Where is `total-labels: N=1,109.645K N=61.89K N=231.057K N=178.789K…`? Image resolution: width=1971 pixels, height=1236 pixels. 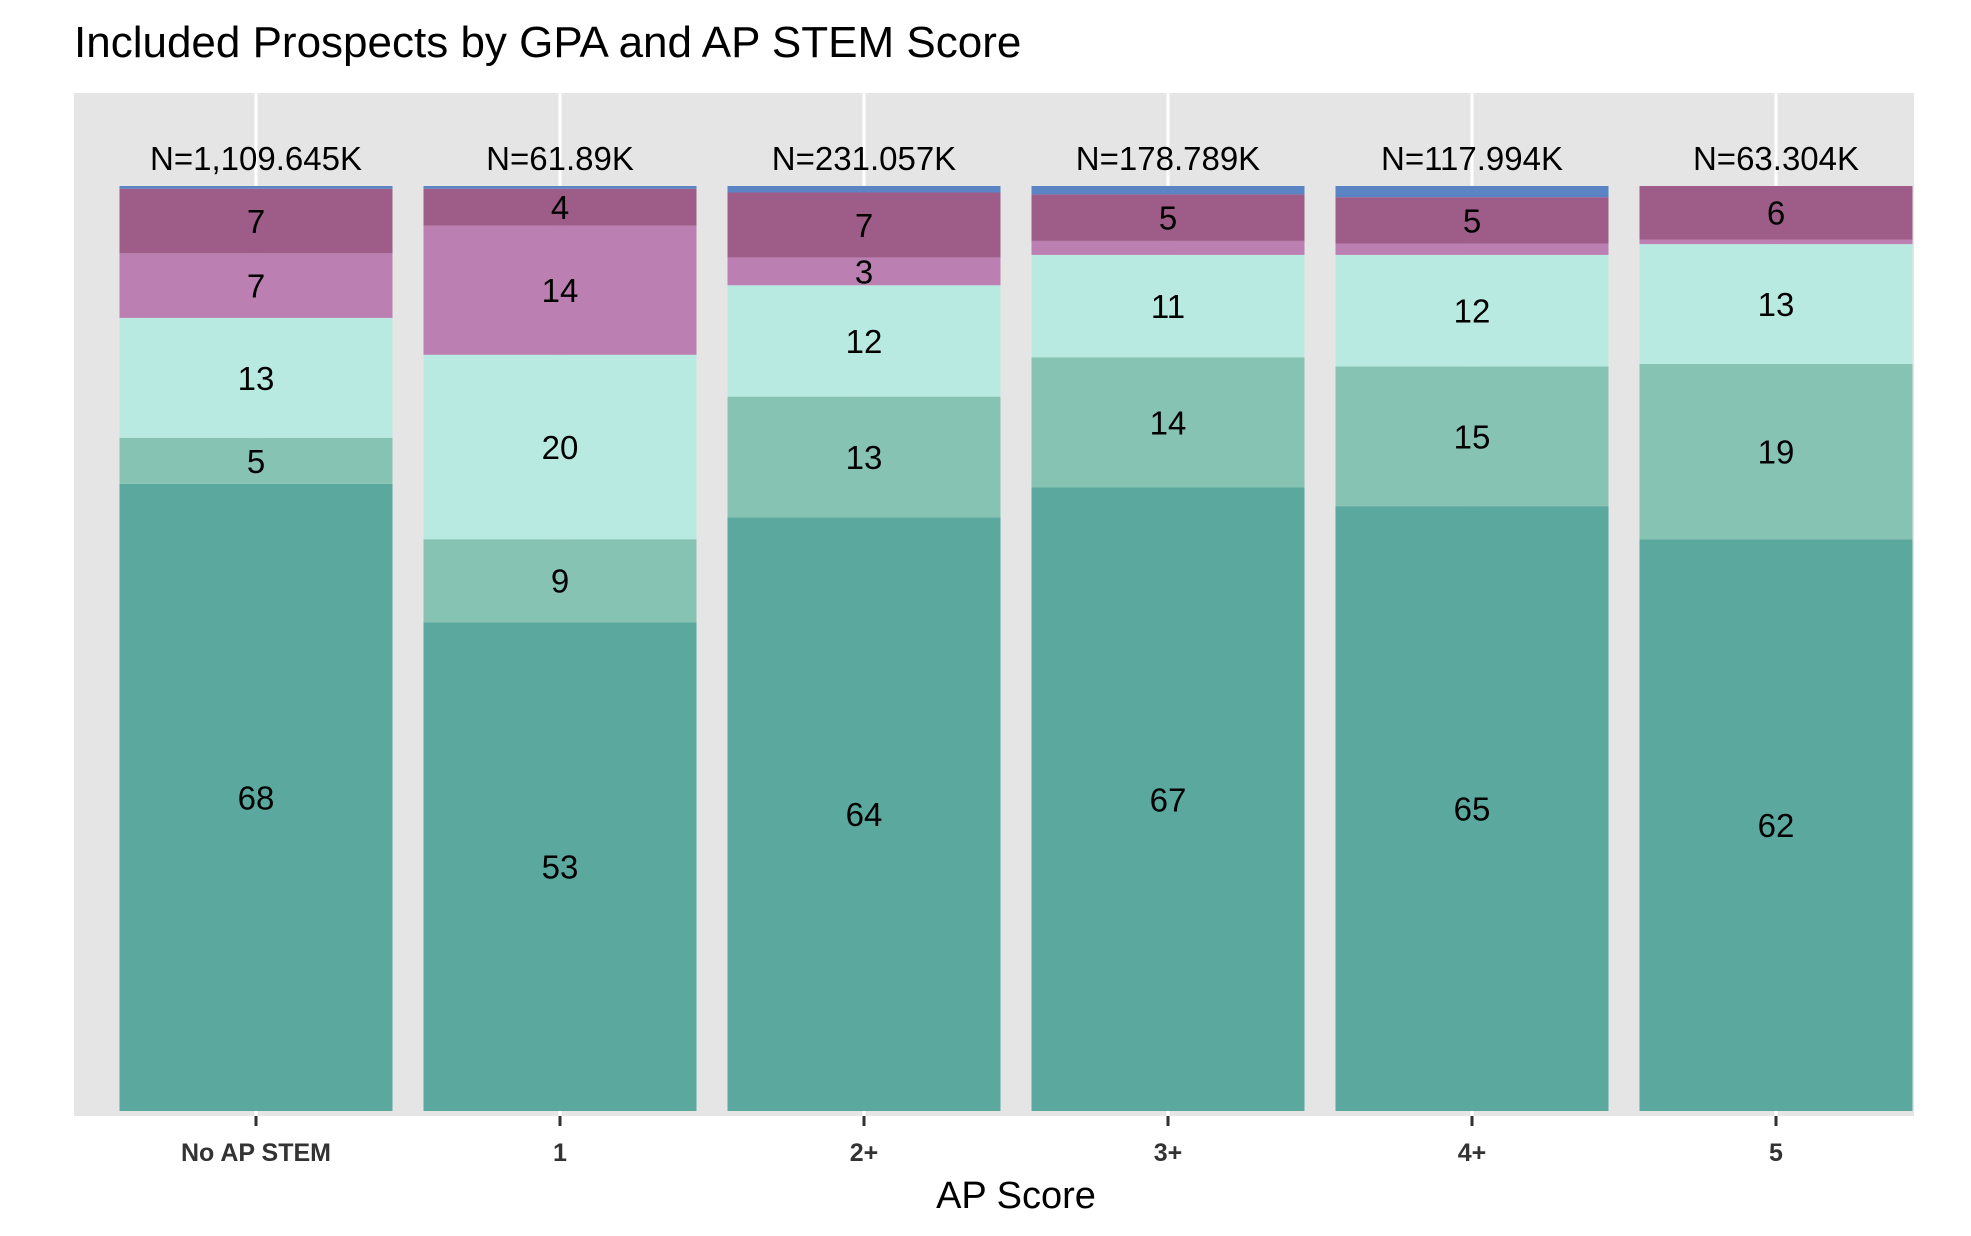 total-labels: N=1,109.645K N=61.89K N=231.057K N=178.789K… is located at coordinates (1004, 158).